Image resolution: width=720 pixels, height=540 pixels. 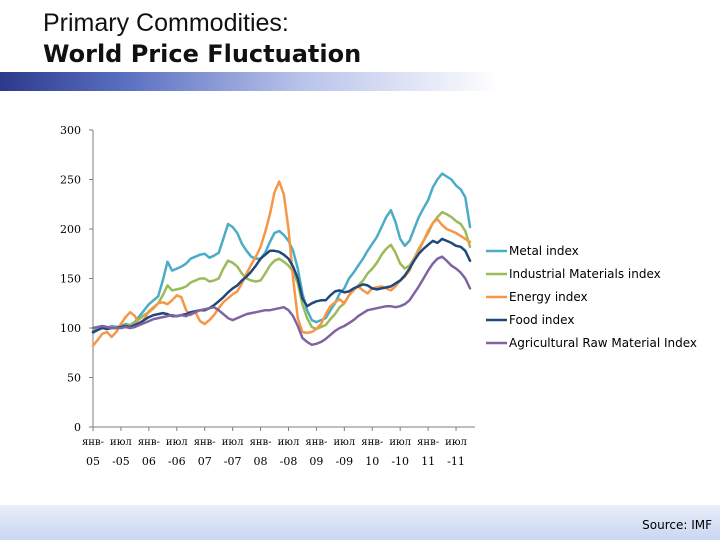 I want to click on x-tick-label-line2: 11, so click(x=428, y=461).